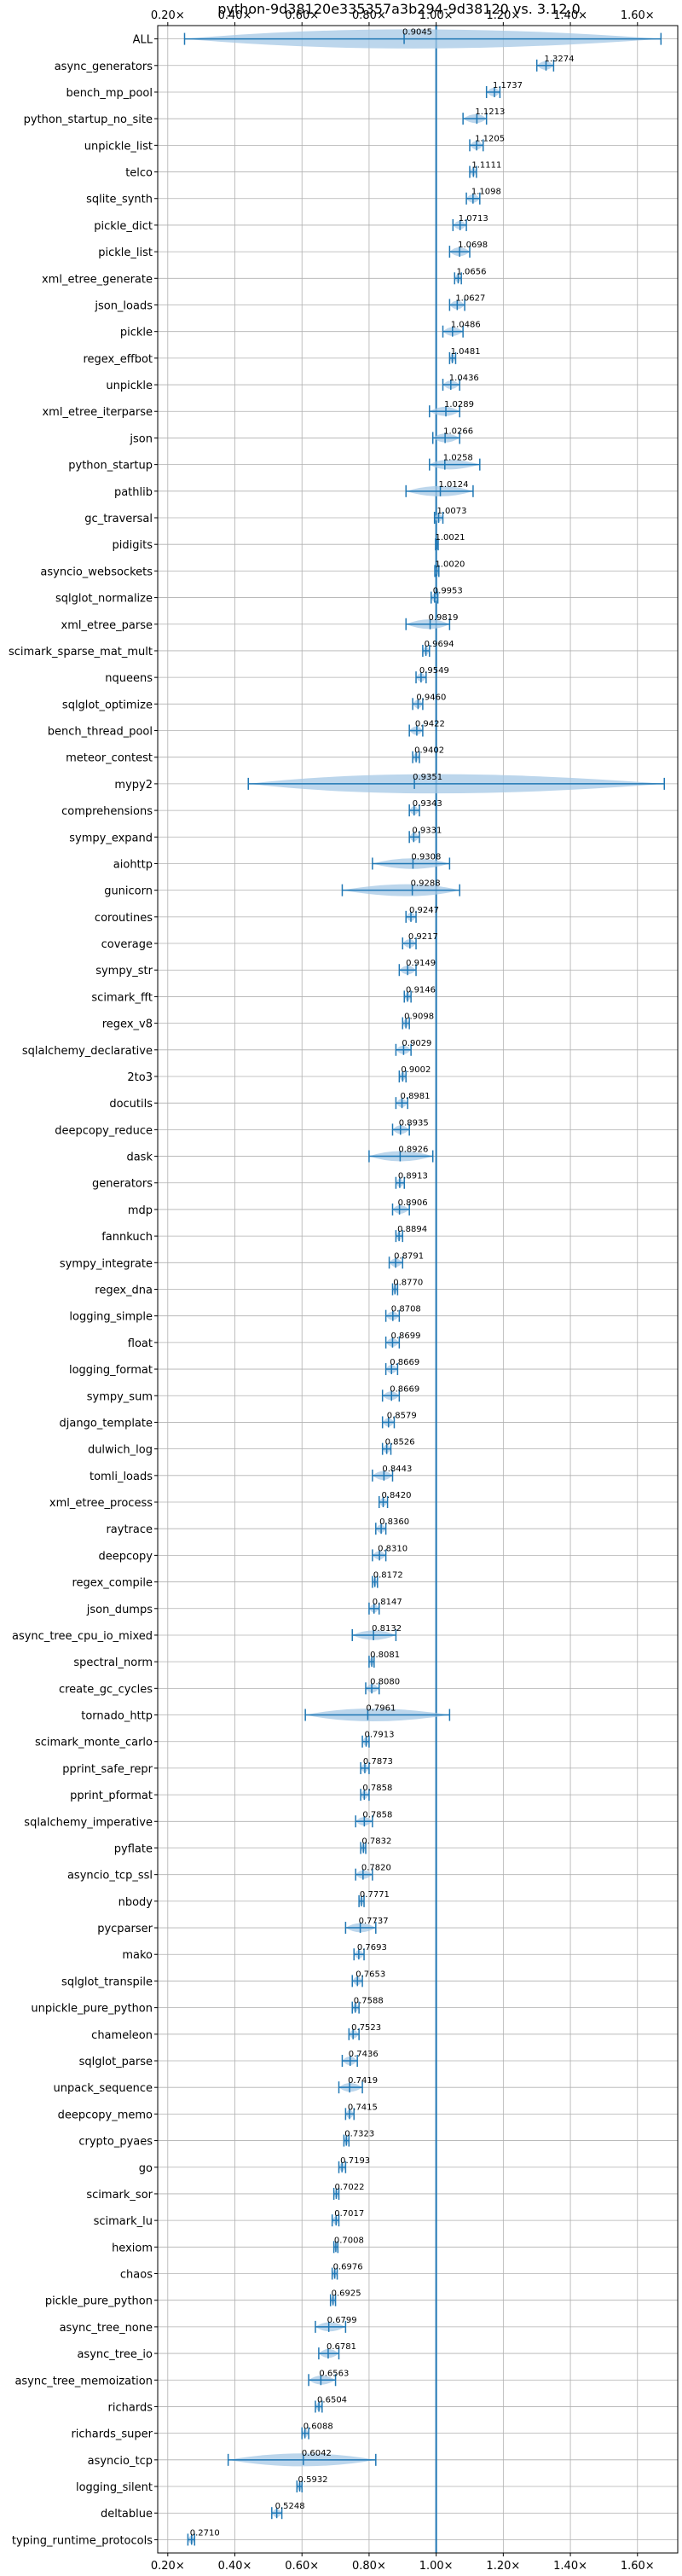 This screenshot has height=2576, width=682. I want to click on category-label: telco, so click(139, 173).